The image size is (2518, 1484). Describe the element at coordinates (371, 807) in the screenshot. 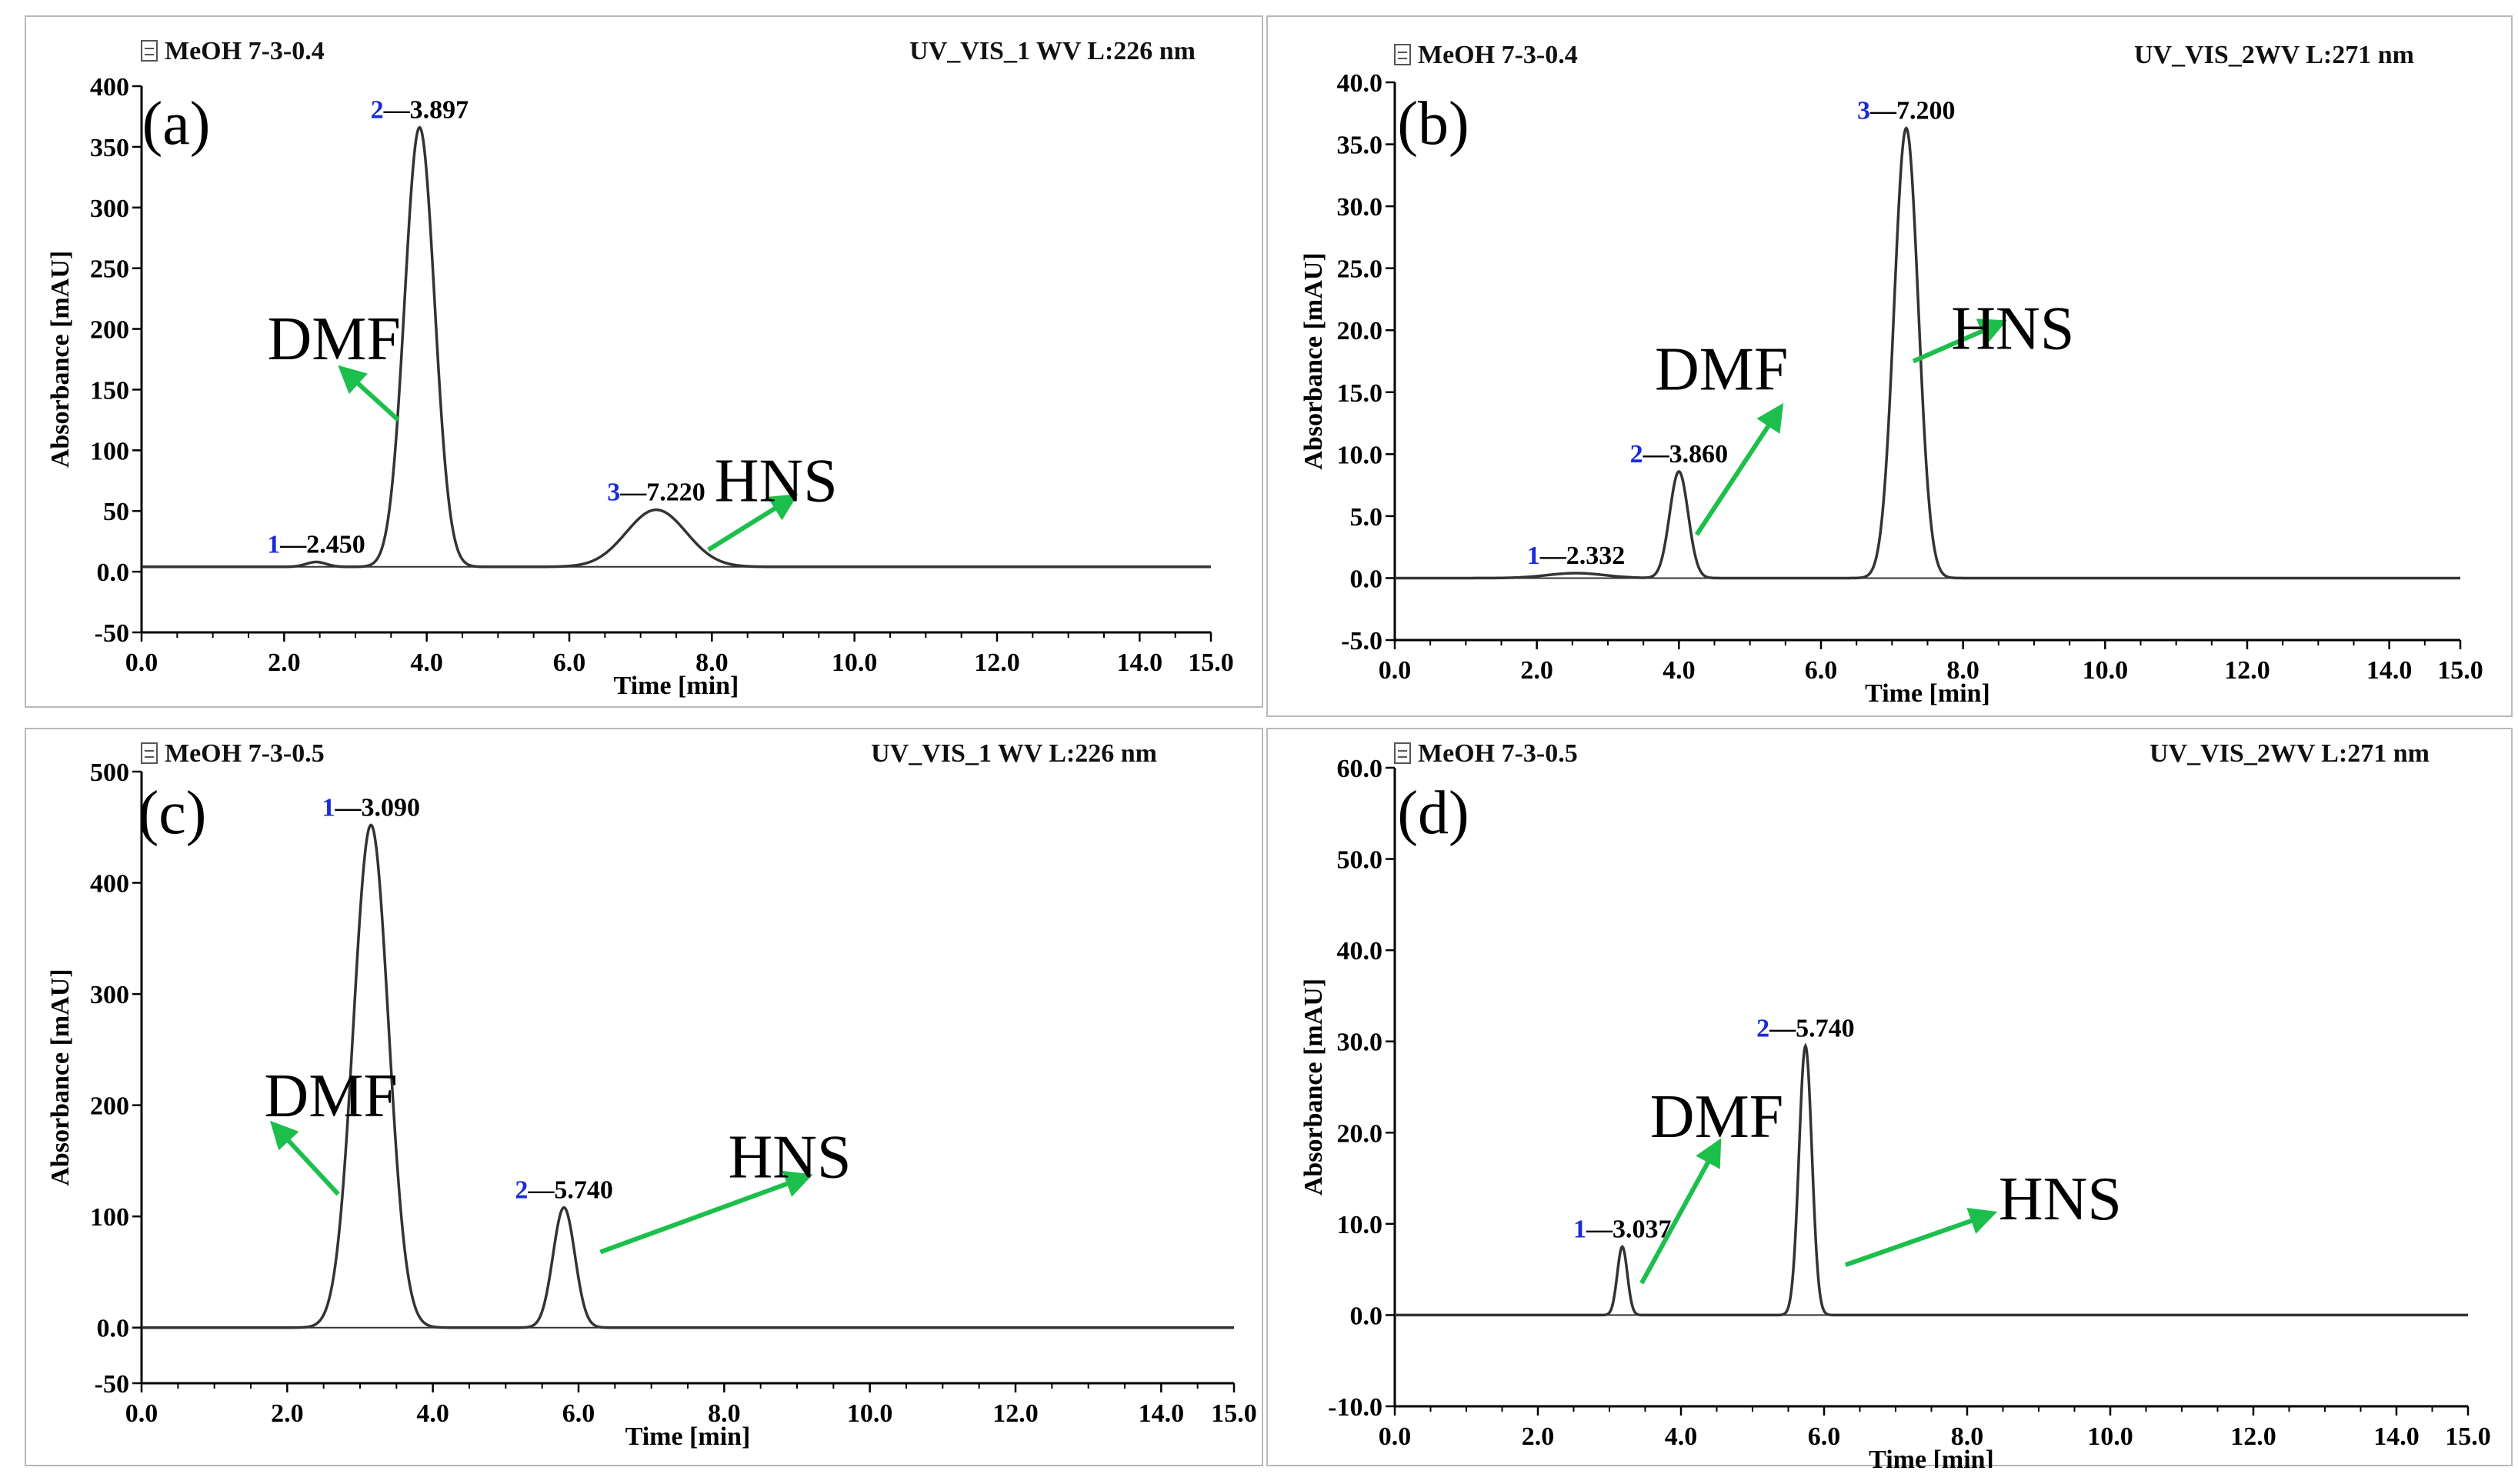

I see `peak-label: 1—3.090` at that location.